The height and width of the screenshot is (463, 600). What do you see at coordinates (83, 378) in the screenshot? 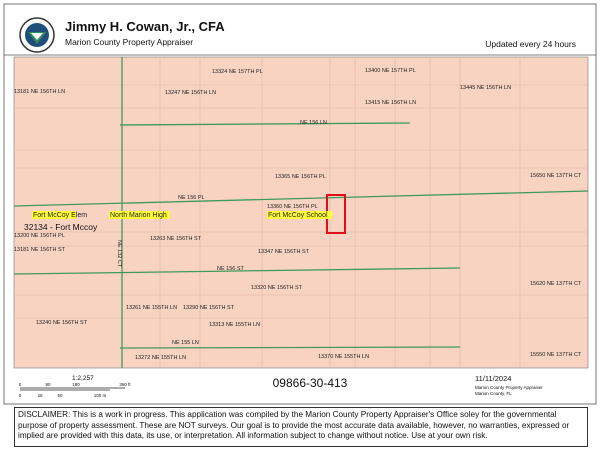
I see `scale-ratio: 1:2,257` at bounding box center [83, 378].